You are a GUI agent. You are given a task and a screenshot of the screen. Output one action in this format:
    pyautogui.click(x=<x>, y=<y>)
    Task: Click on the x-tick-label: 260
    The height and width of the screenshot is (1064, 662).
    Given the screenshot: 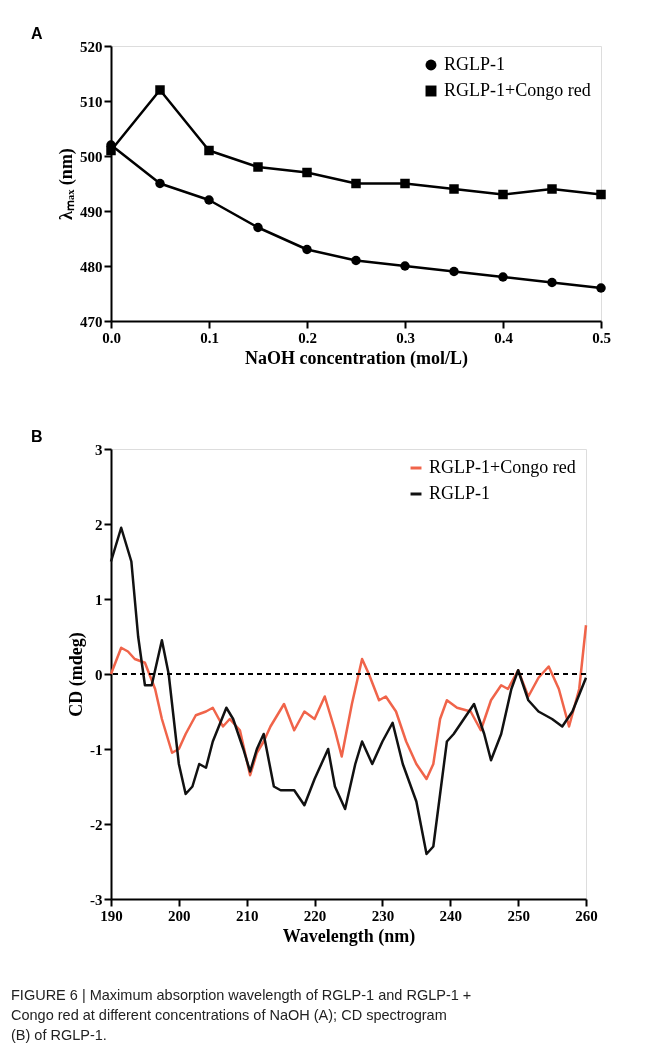 What is the action you would take?
    pyautogui.click(x=586, y=915)
    